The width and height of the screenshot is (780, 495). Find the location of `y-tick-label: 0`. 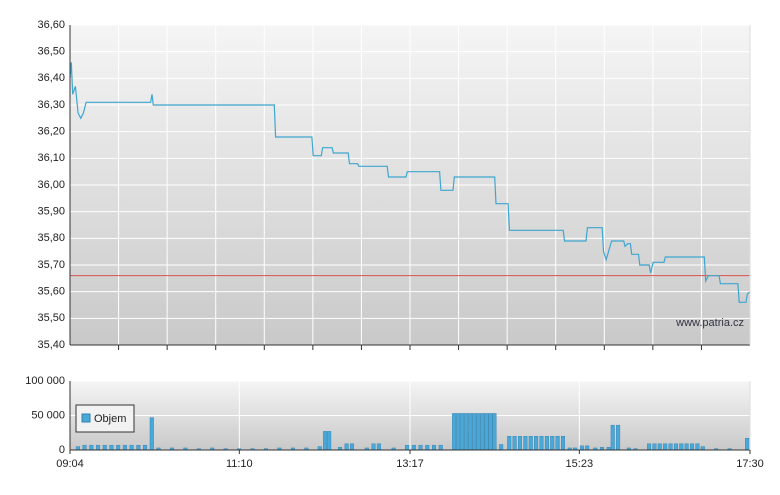

y-tick-label: 0 is located at coordinates (62, 450).